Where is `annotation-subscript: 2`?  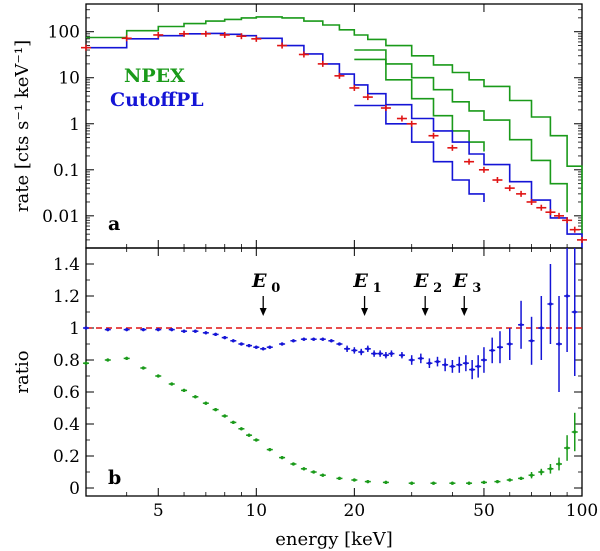
annotation-subscript: 2 is located at coordinates (437, 288).